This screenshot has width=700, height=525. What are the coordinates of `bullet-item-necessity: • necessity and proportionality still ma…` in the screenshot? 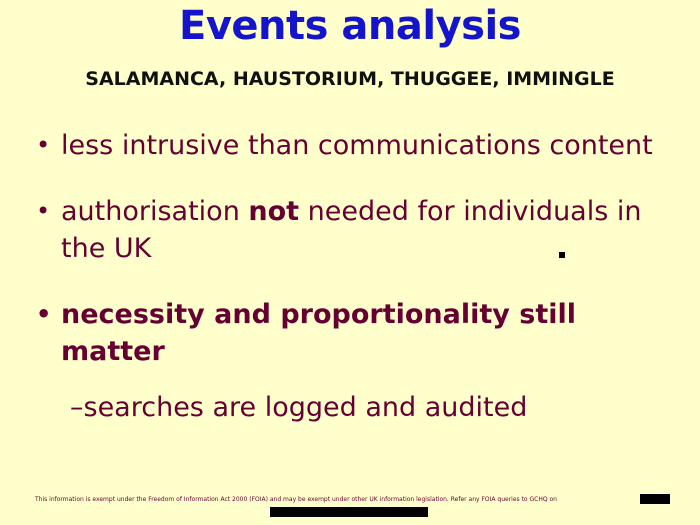 It's located at (351, 333).